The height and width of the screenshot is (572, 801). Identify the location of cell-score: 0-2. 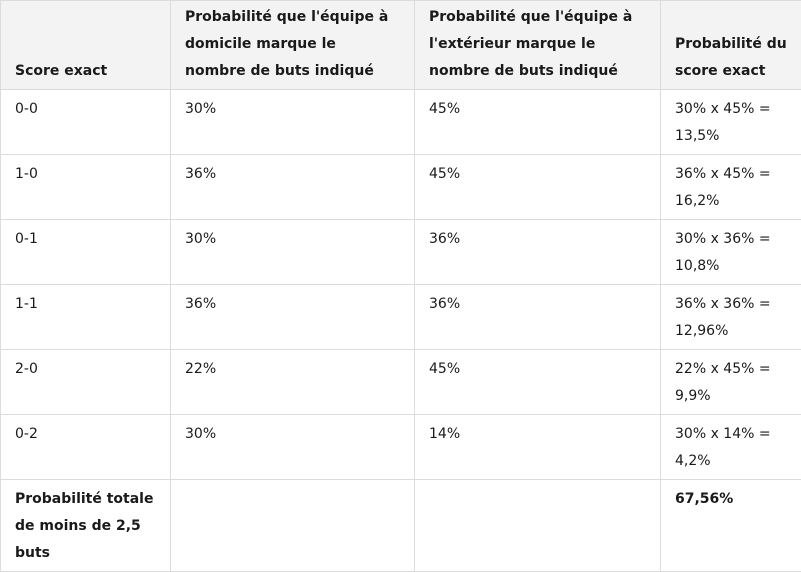
(86, 447).